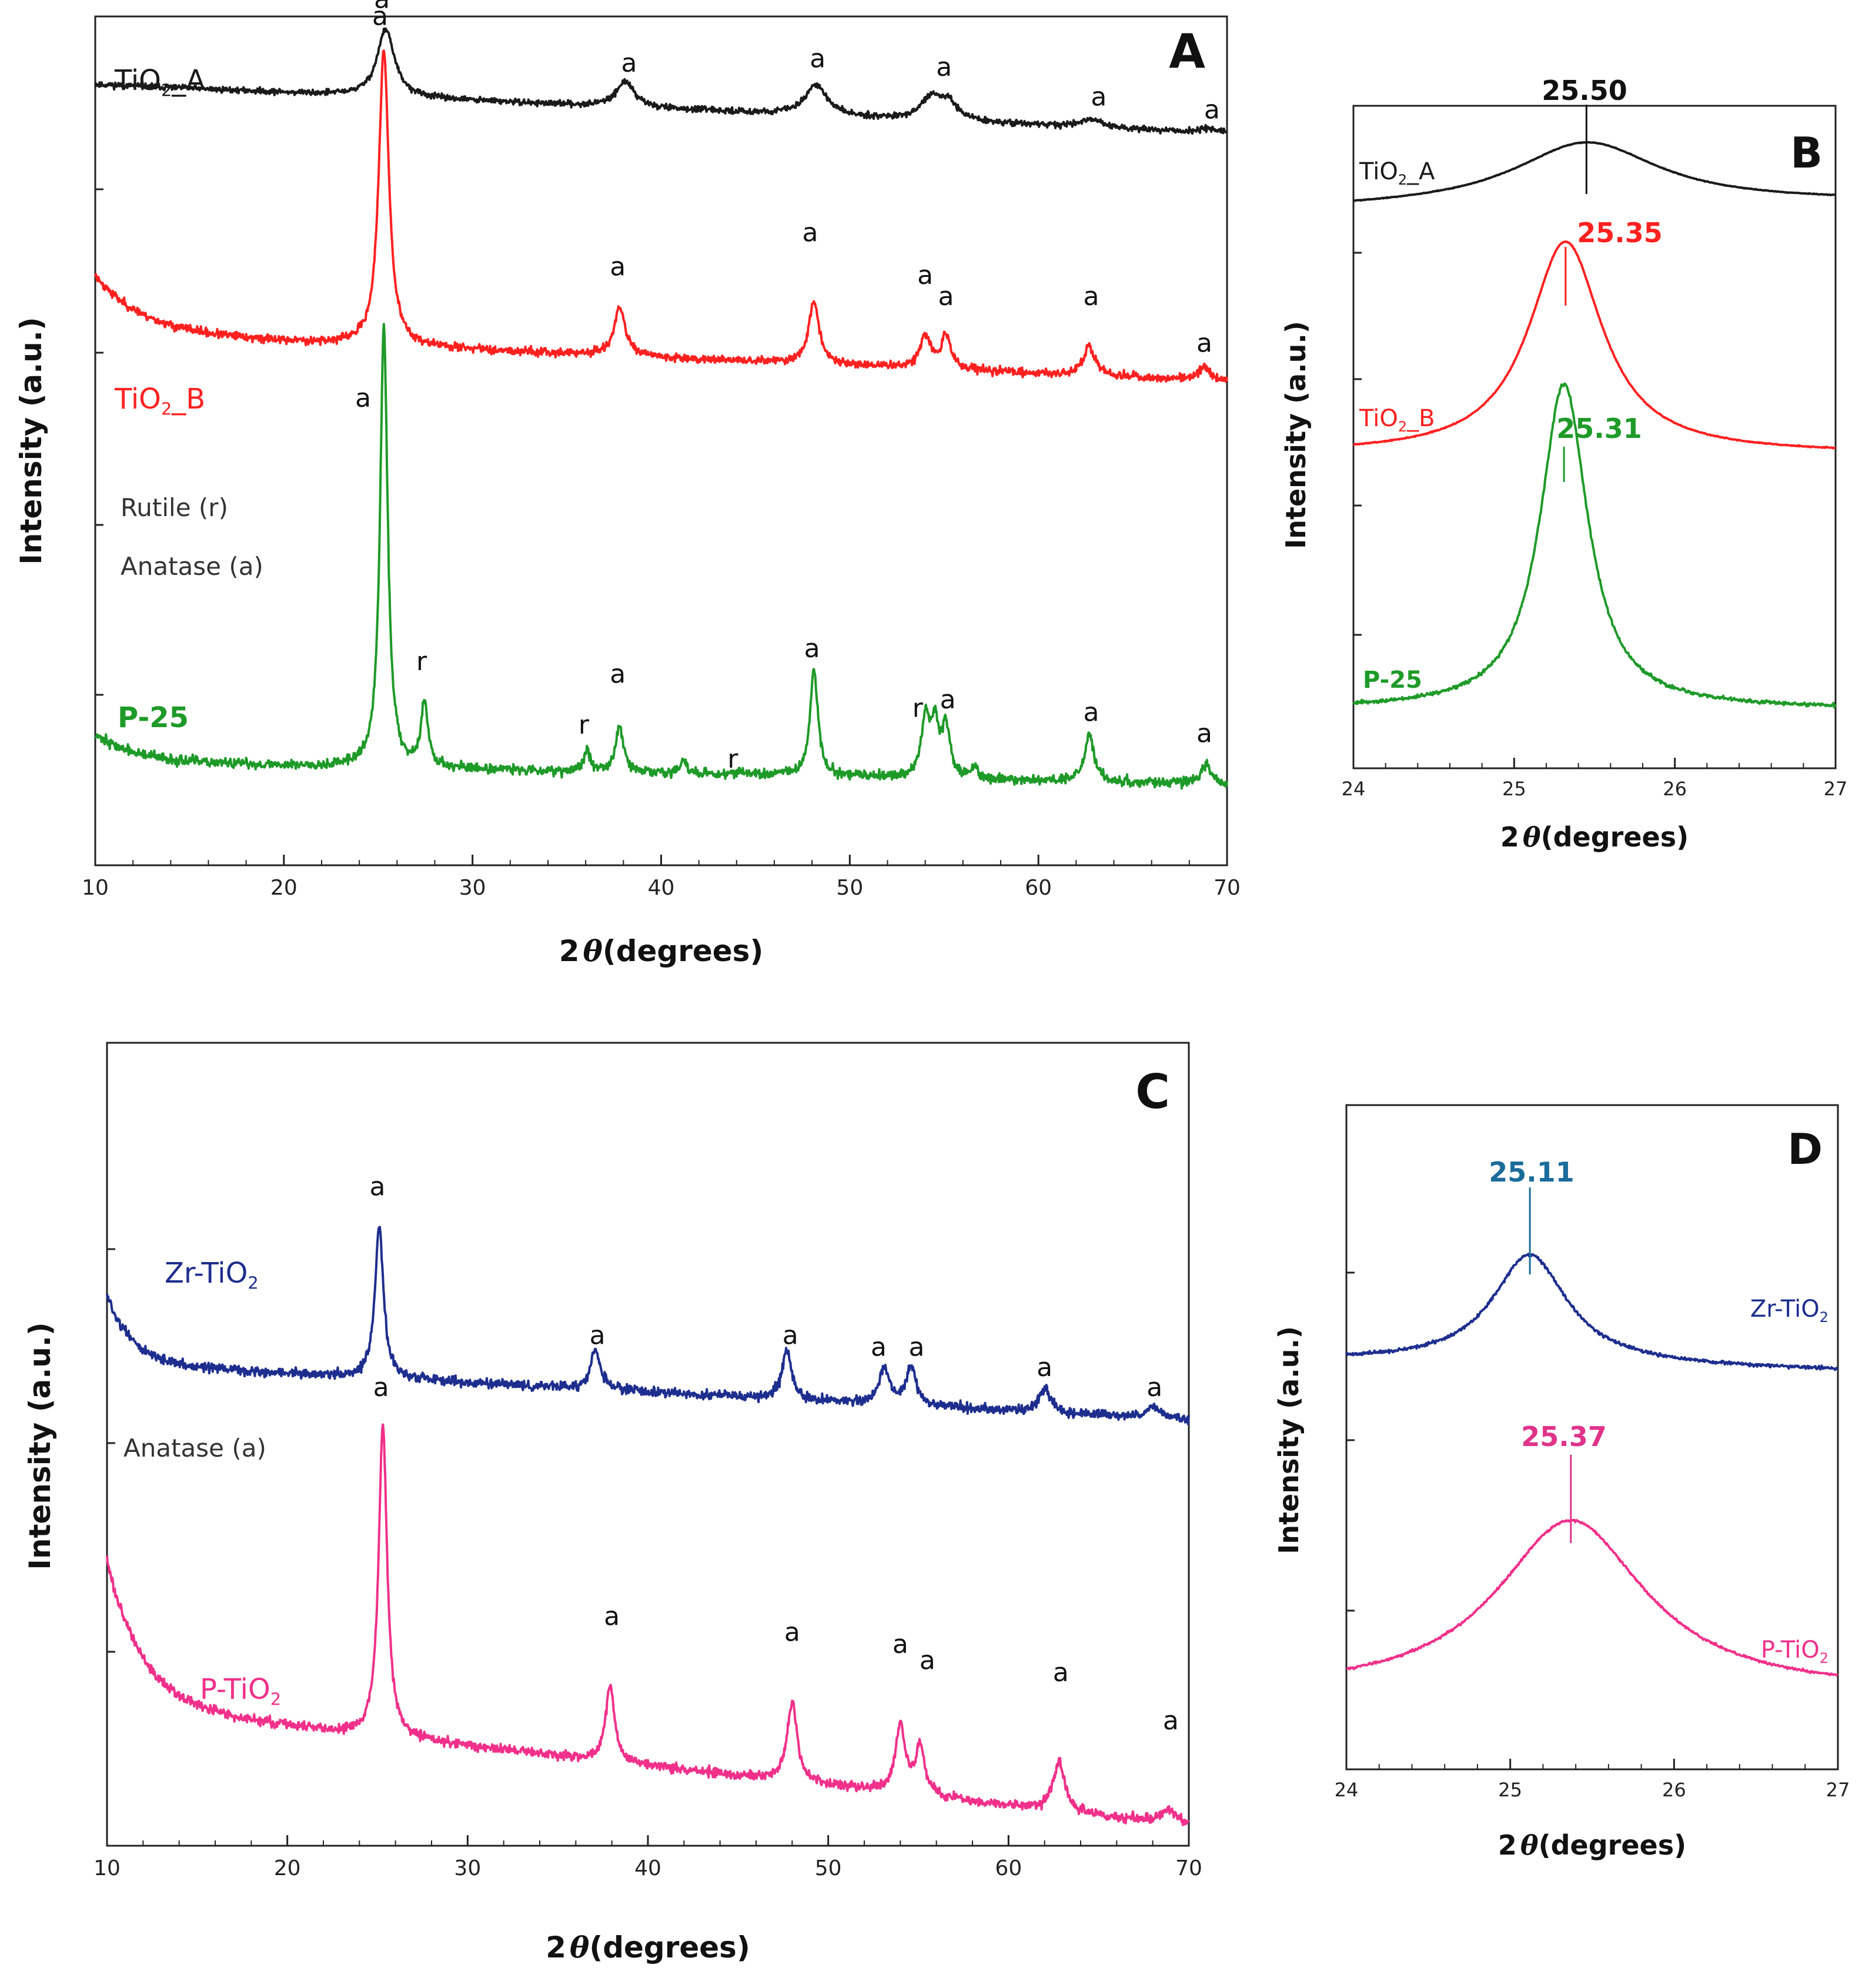  I want to click on panel-letter: D, so click(1805, 1149).